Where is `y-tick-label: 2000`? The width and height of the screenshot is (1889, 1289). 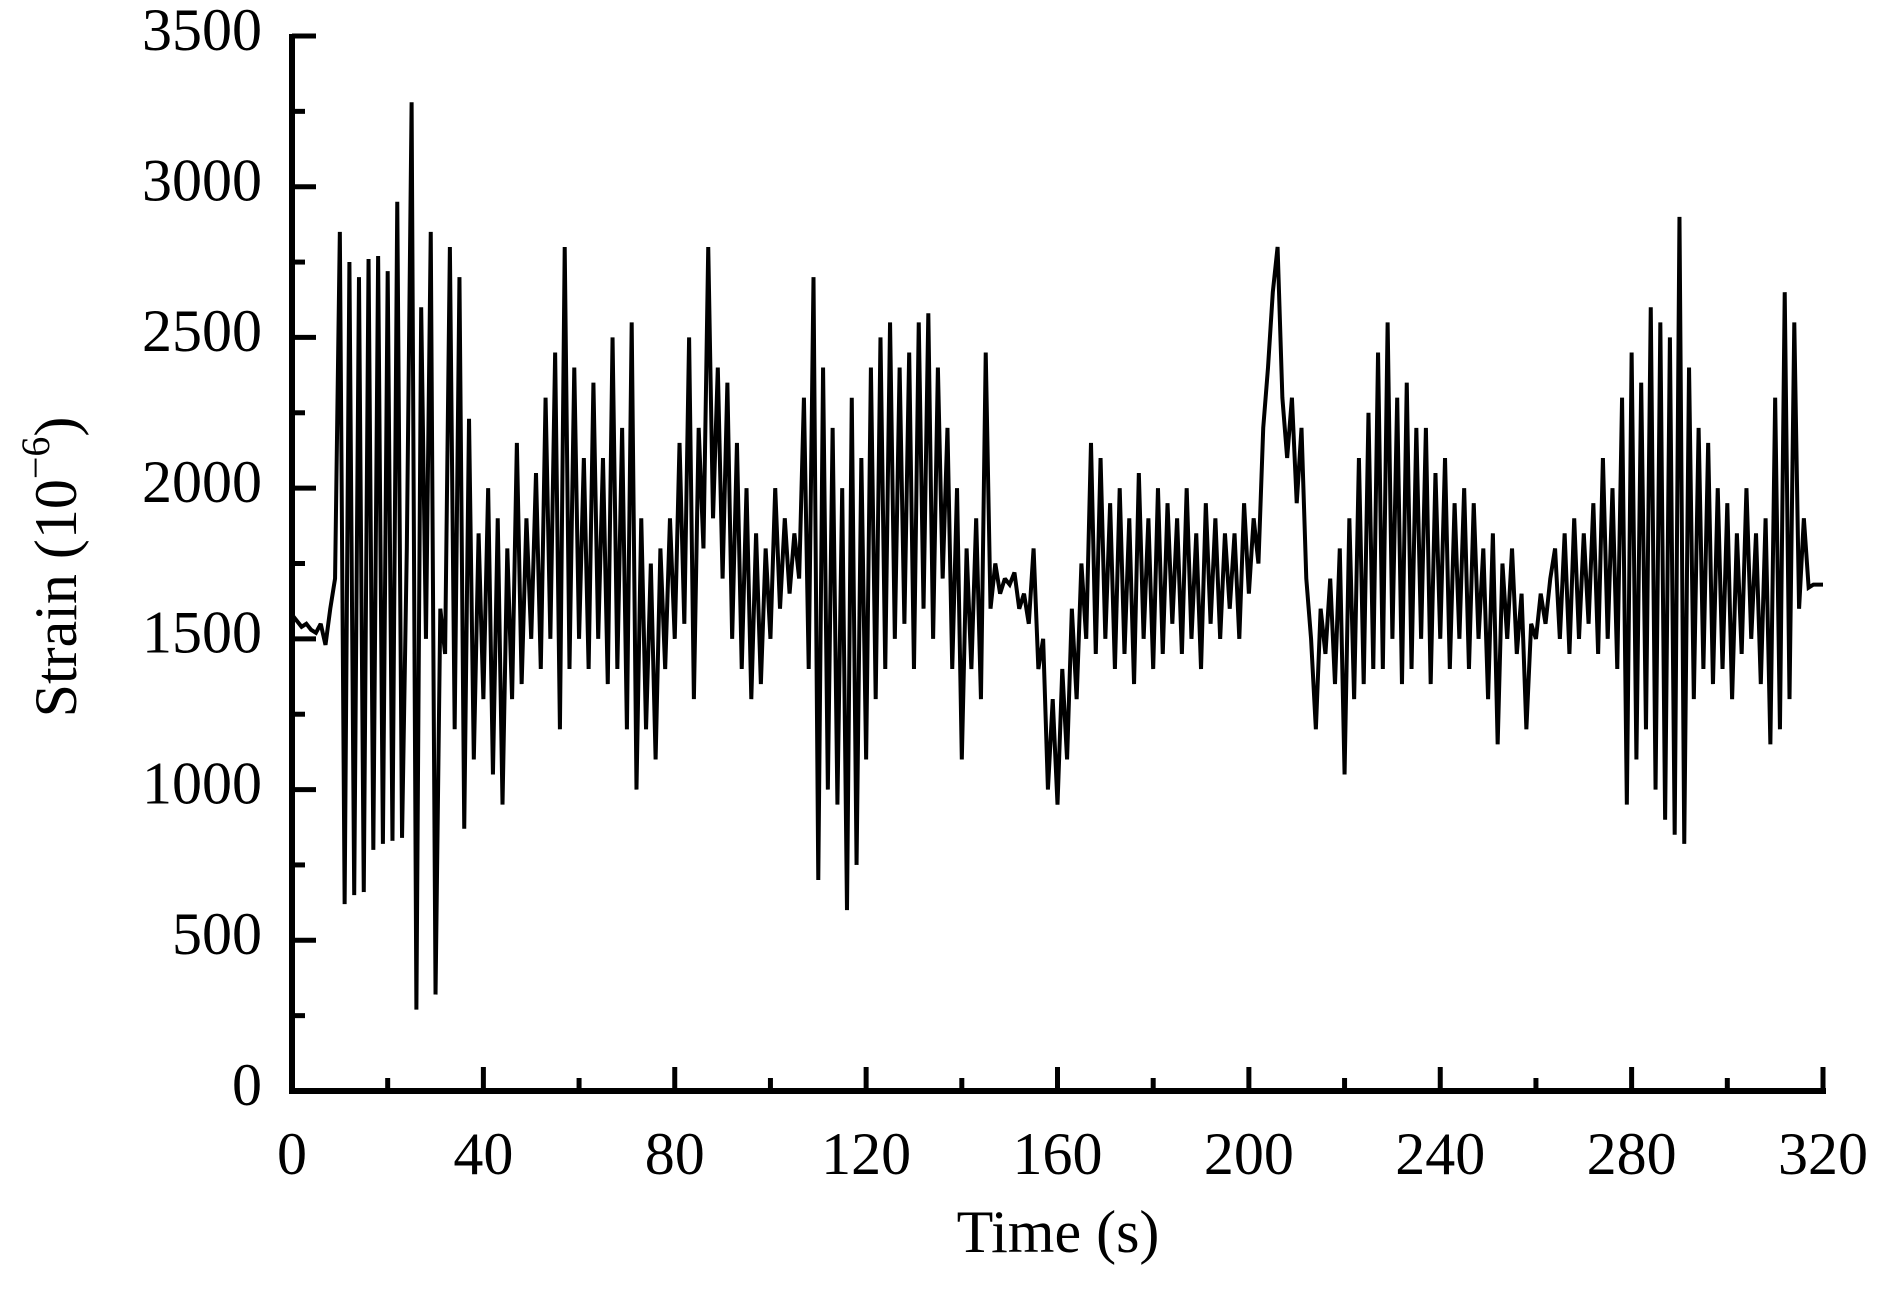 y-tick-label: 2000 is located at coordinates (202, 482).